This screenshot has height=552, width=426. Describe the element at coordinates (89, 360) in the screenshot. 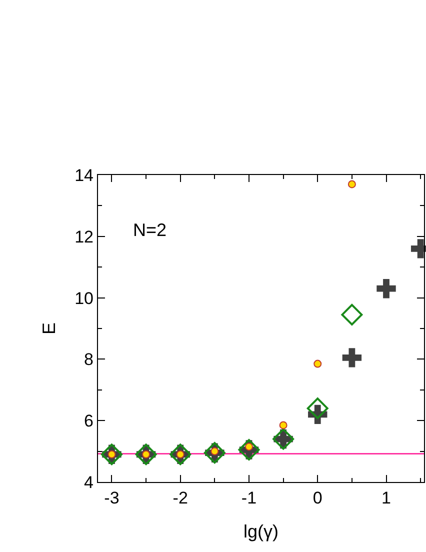

I see `y-tick-label: 8` at that location.